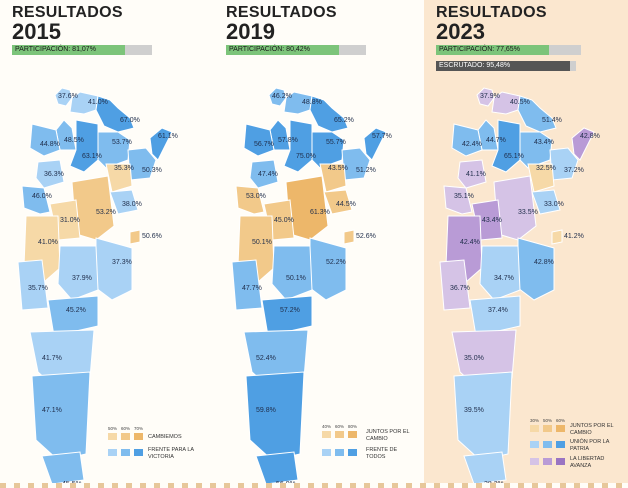  Describe the element at coordinates (256, 196) in the screenshot. I see `province-value-label: 53.0%` at that location.